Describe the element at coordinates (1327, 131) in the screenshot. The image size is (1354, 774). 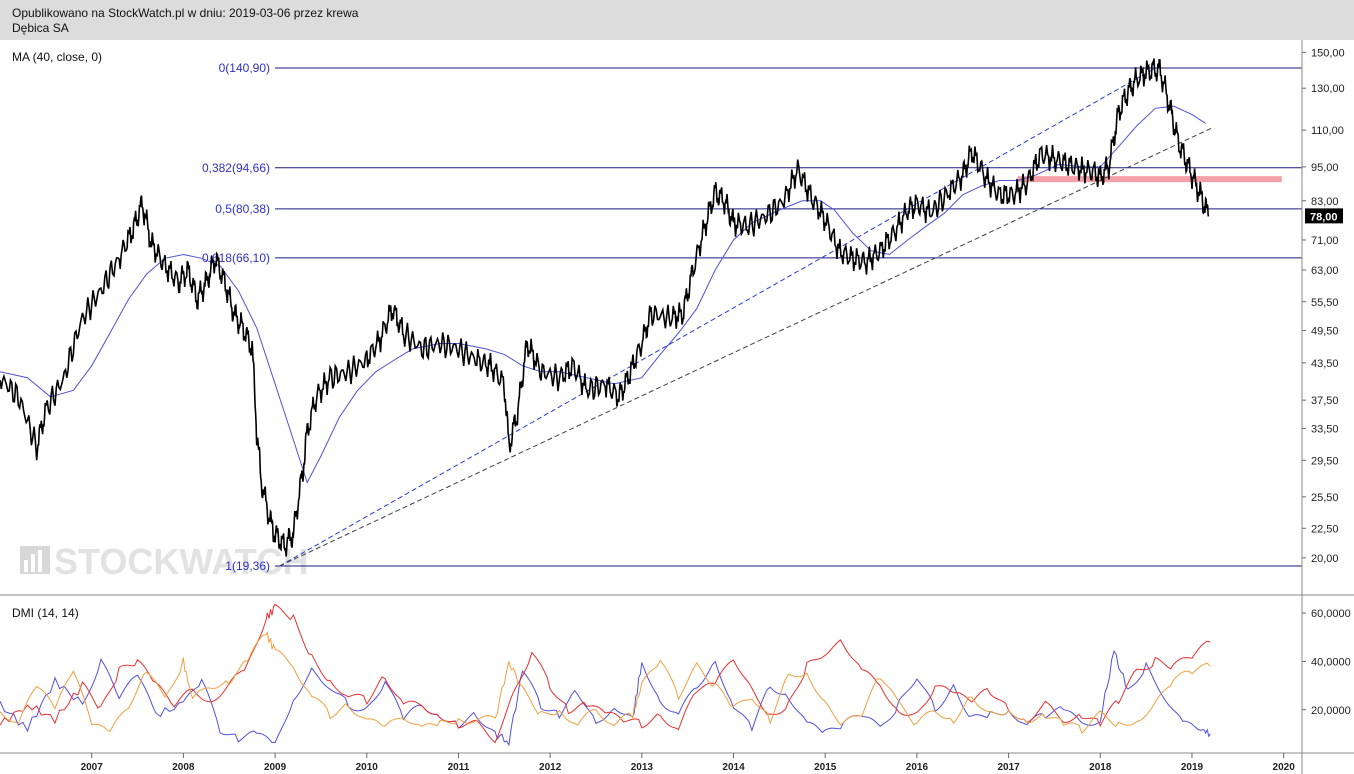
I see `price-tick-label: 110,00` at that location.